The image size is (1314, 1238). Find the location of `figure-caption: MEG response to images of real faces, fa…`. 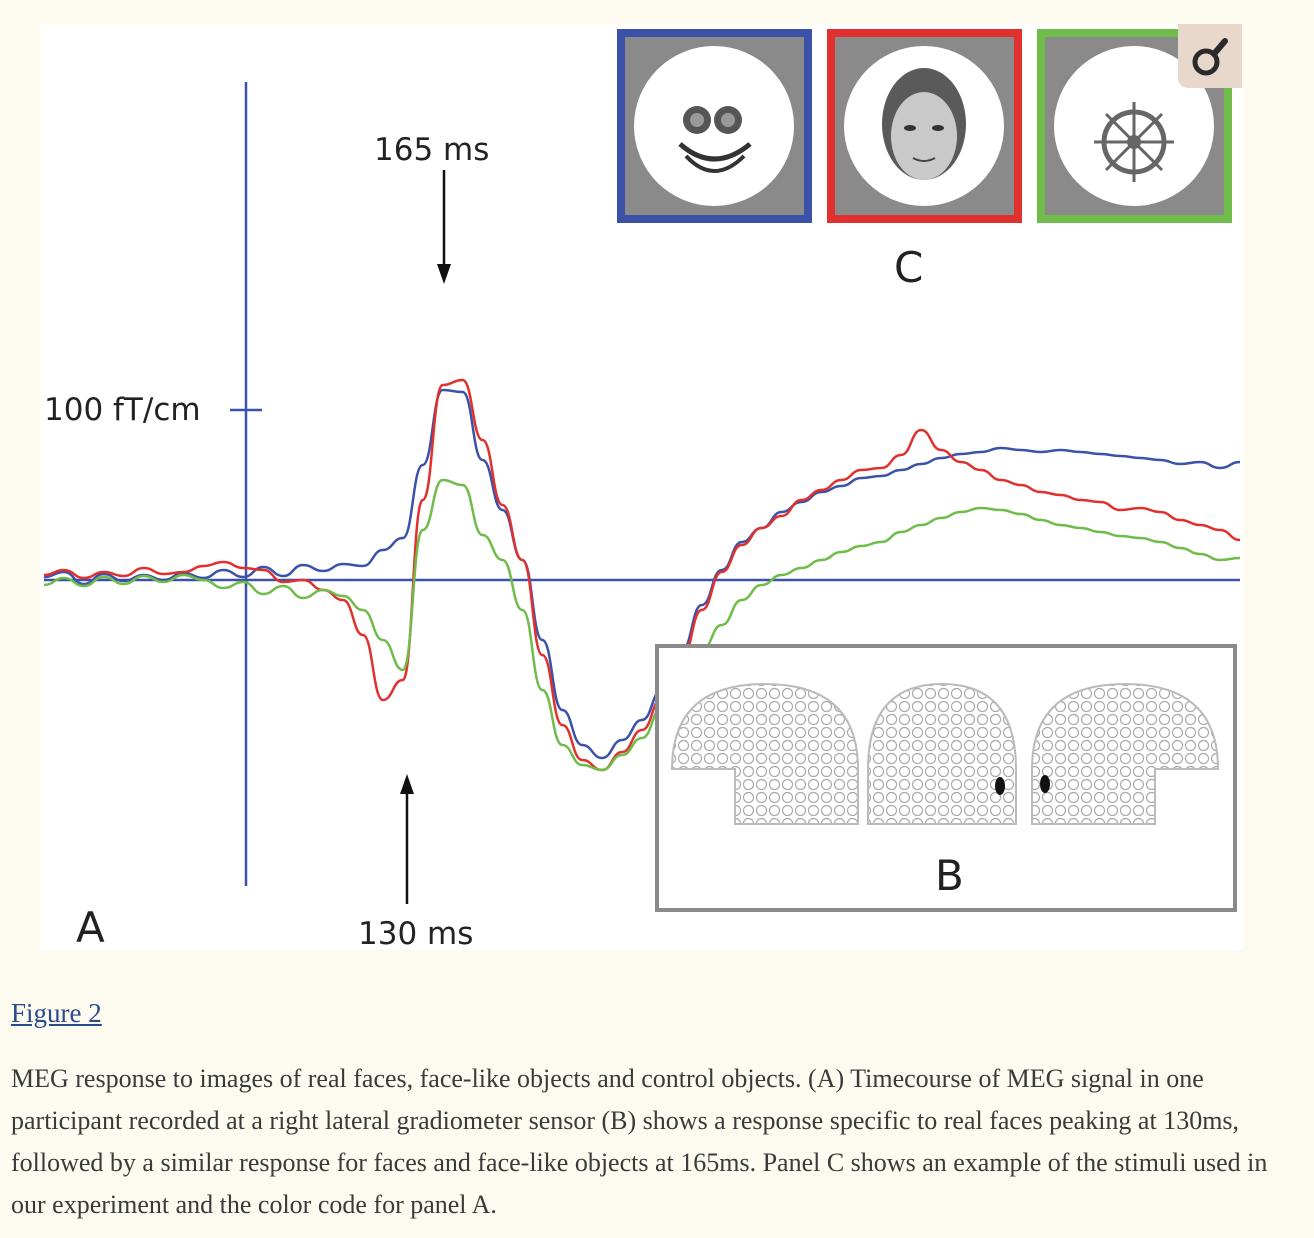

figure-caption: MEG response to images of real faces, fa… is located at coordinates (639, 1141).